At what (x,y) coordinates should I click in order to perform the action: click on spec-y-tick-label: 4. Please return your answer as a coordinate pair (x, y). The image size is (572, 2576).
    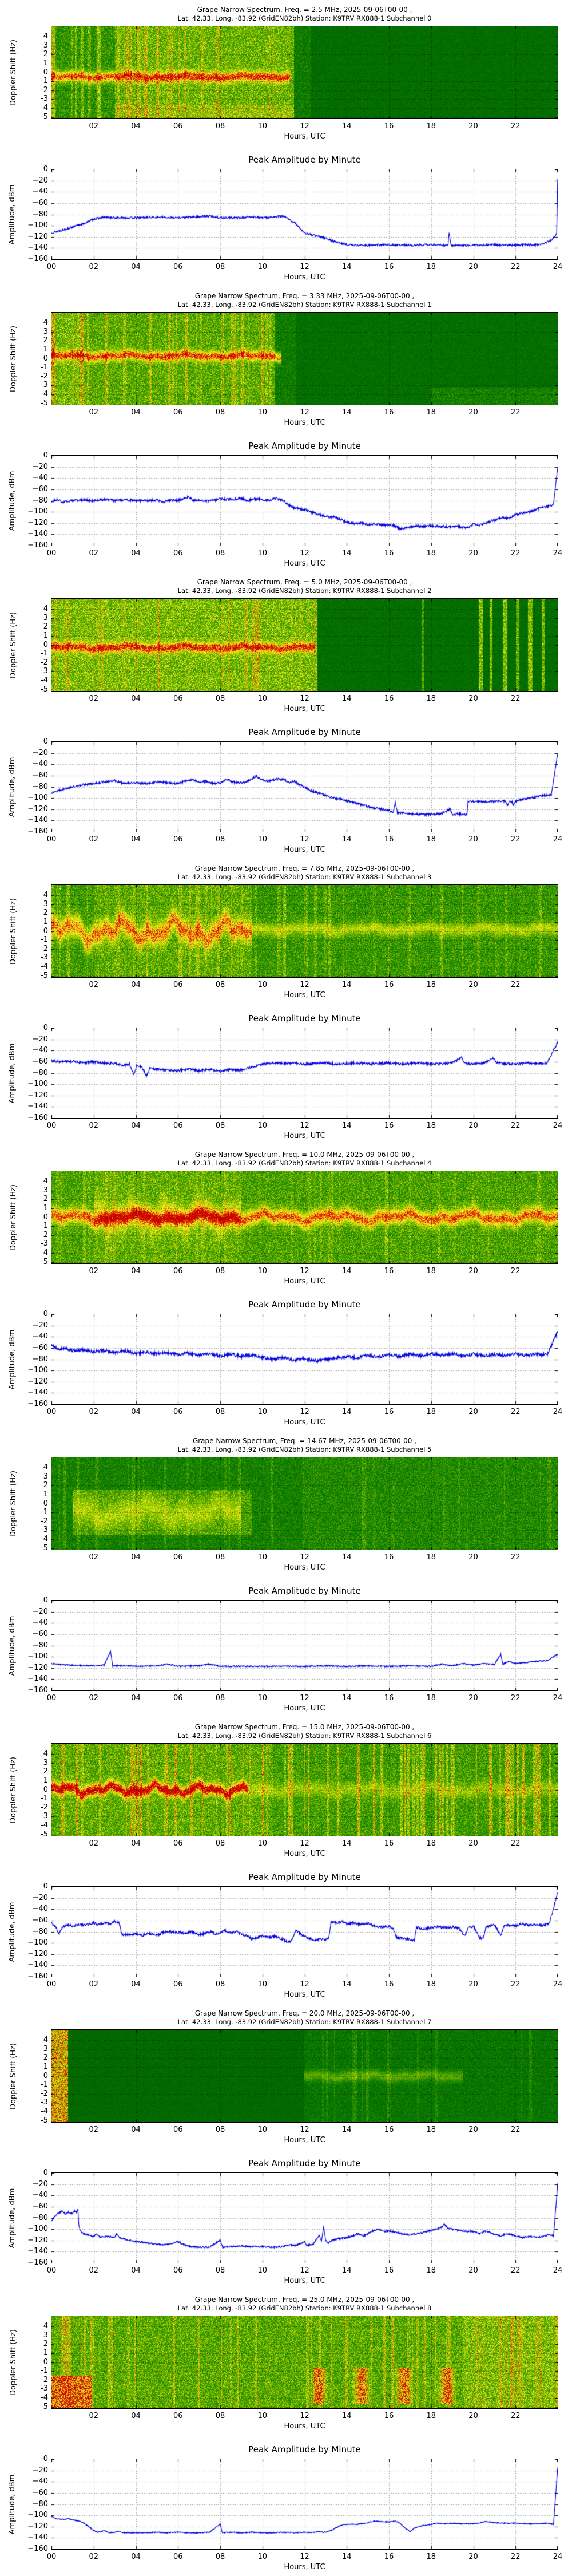
    Looking at the image, I should click on (45, 1181).